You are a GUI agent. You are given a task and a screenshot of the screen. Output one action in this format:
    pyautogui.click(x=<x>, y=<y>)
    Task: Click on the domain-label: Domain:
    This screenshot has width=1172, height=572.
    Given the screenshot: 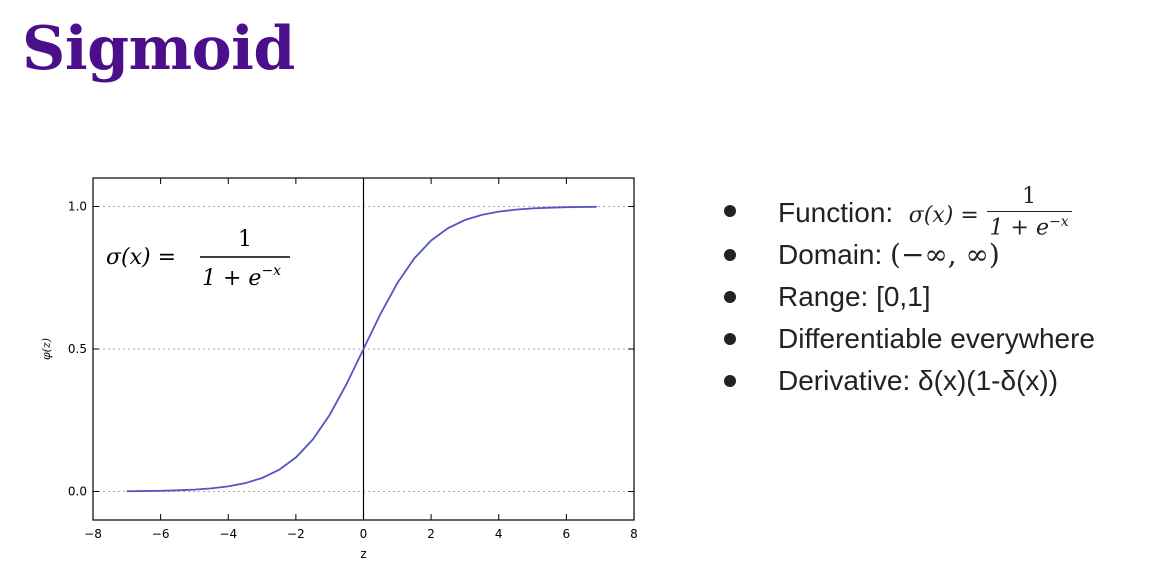 What is the action you would take?
    pyautogui.click(x=830, y=254)
    